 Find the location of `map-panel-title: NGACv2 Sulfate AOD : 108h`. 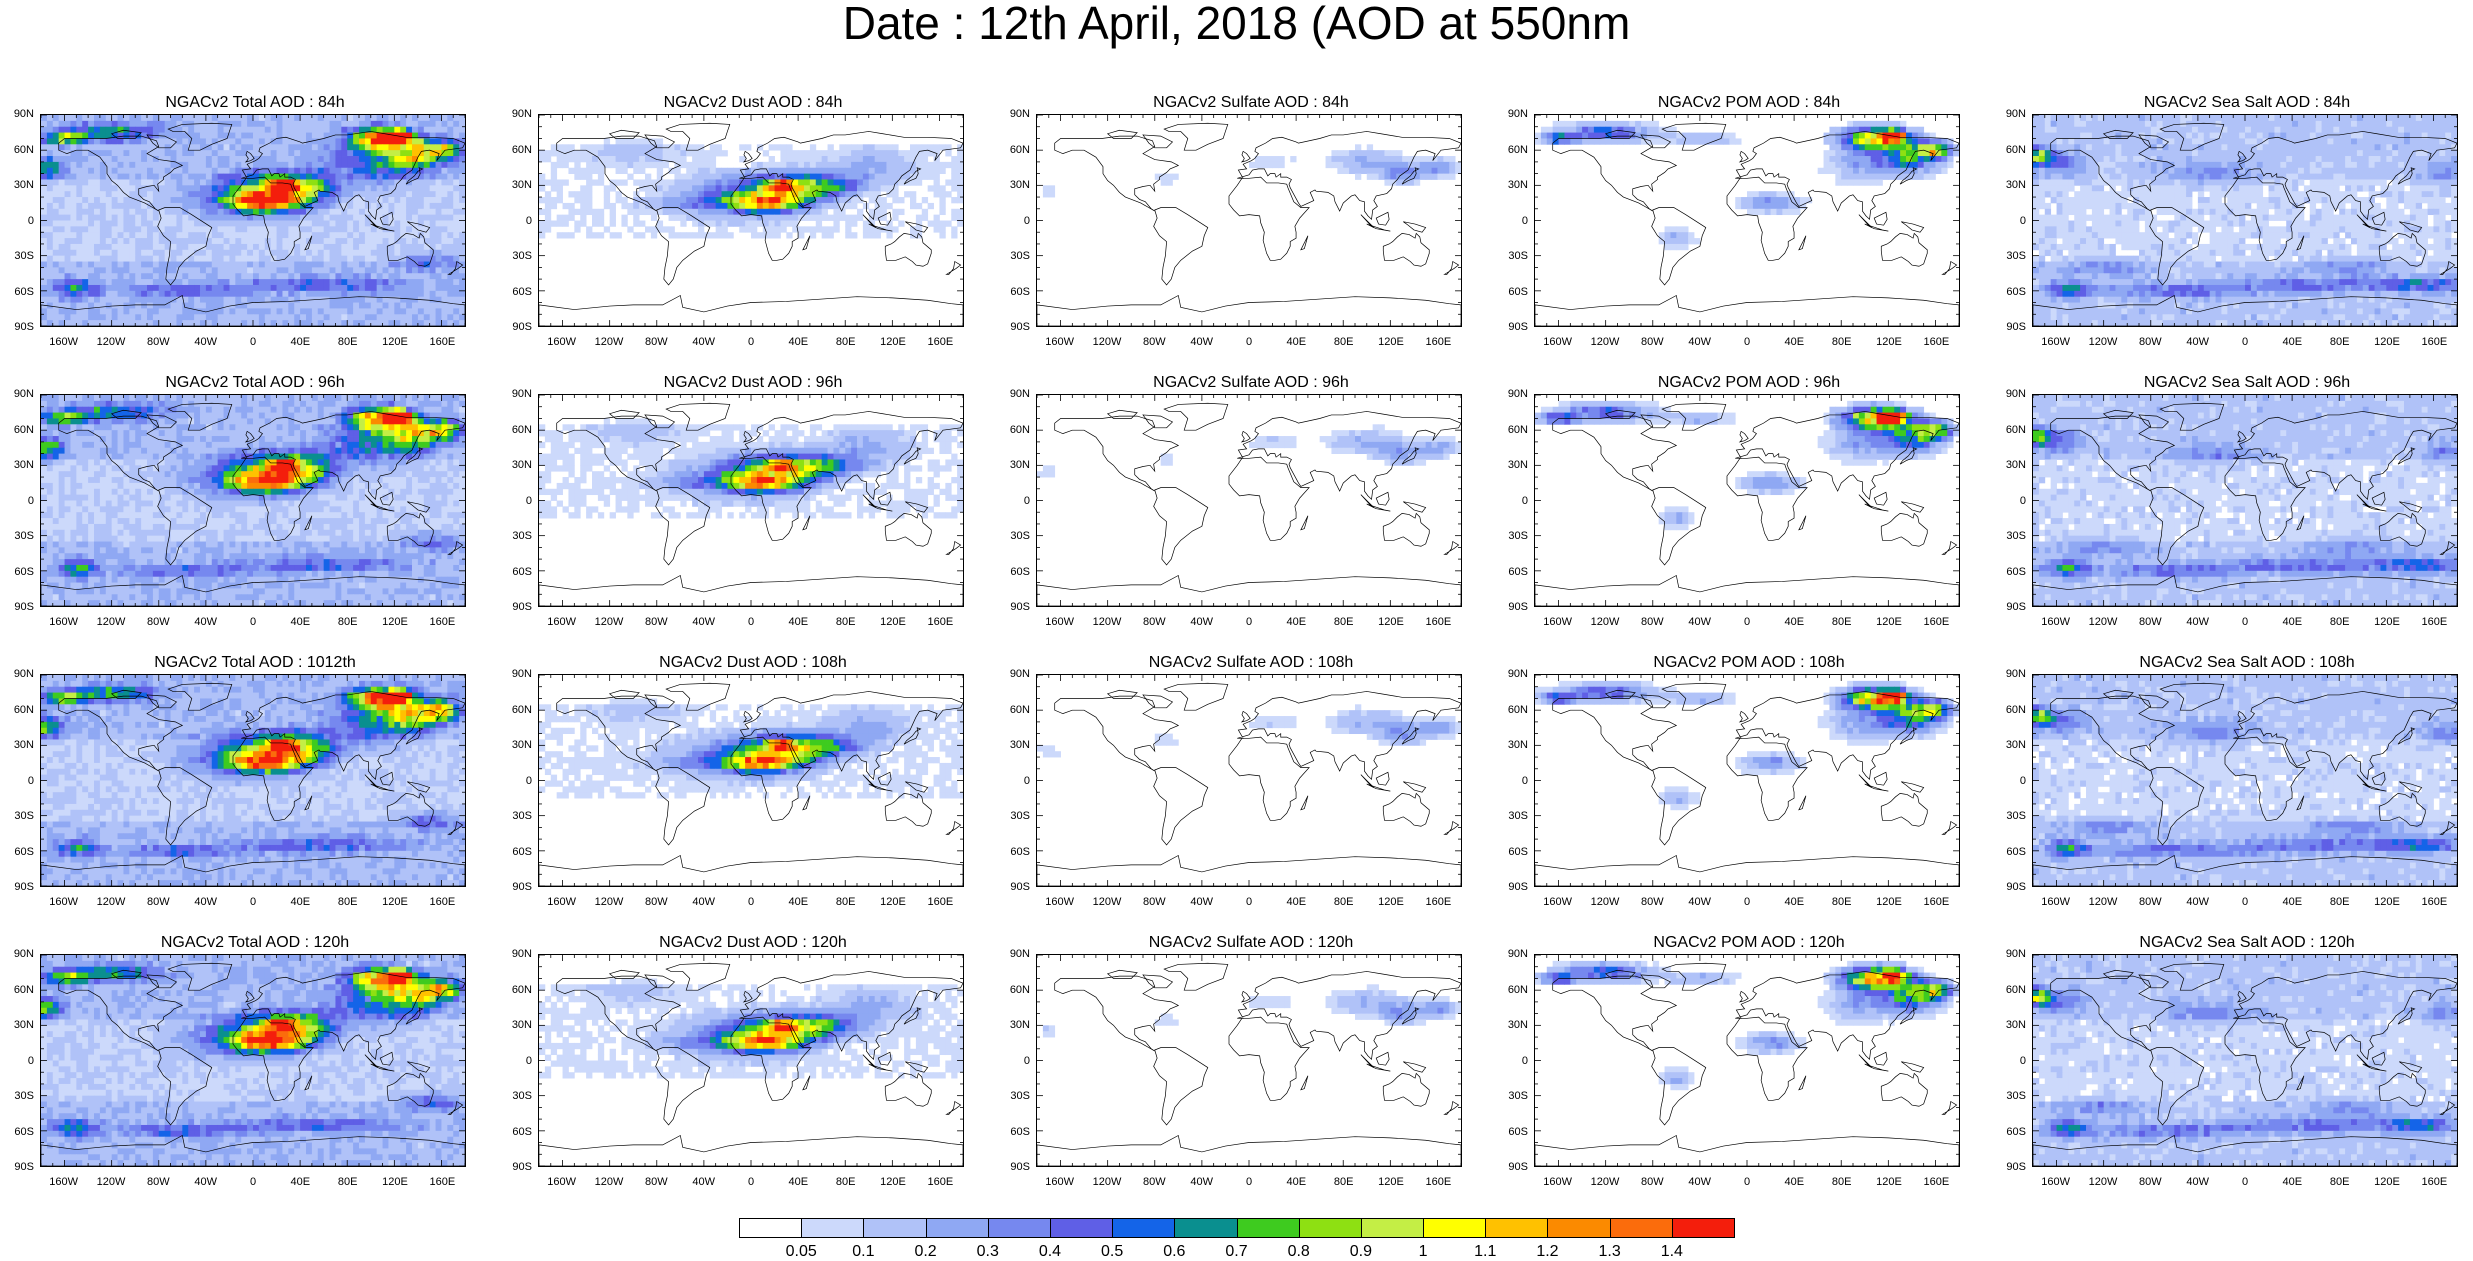

map-panel-title: NGACv2 Sulfate AOD : 108h is located at coordinates (1251, 663).